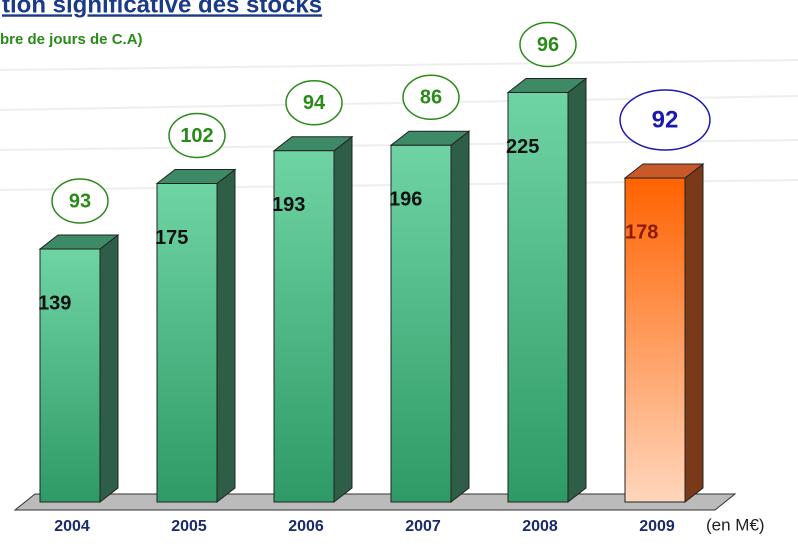 Image resolution: width=798 pixels, height=550 pixels. I want to click on x-tick-label: 2005, so click(189, 526).